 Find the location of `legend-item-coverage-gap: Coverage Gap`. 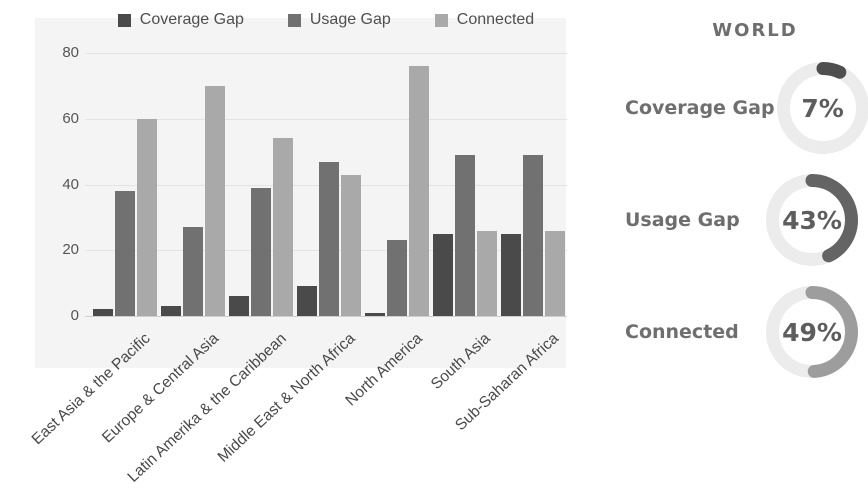

legend-item-coverage-gap: Coverage Gap is located at coordinates (180, 20).